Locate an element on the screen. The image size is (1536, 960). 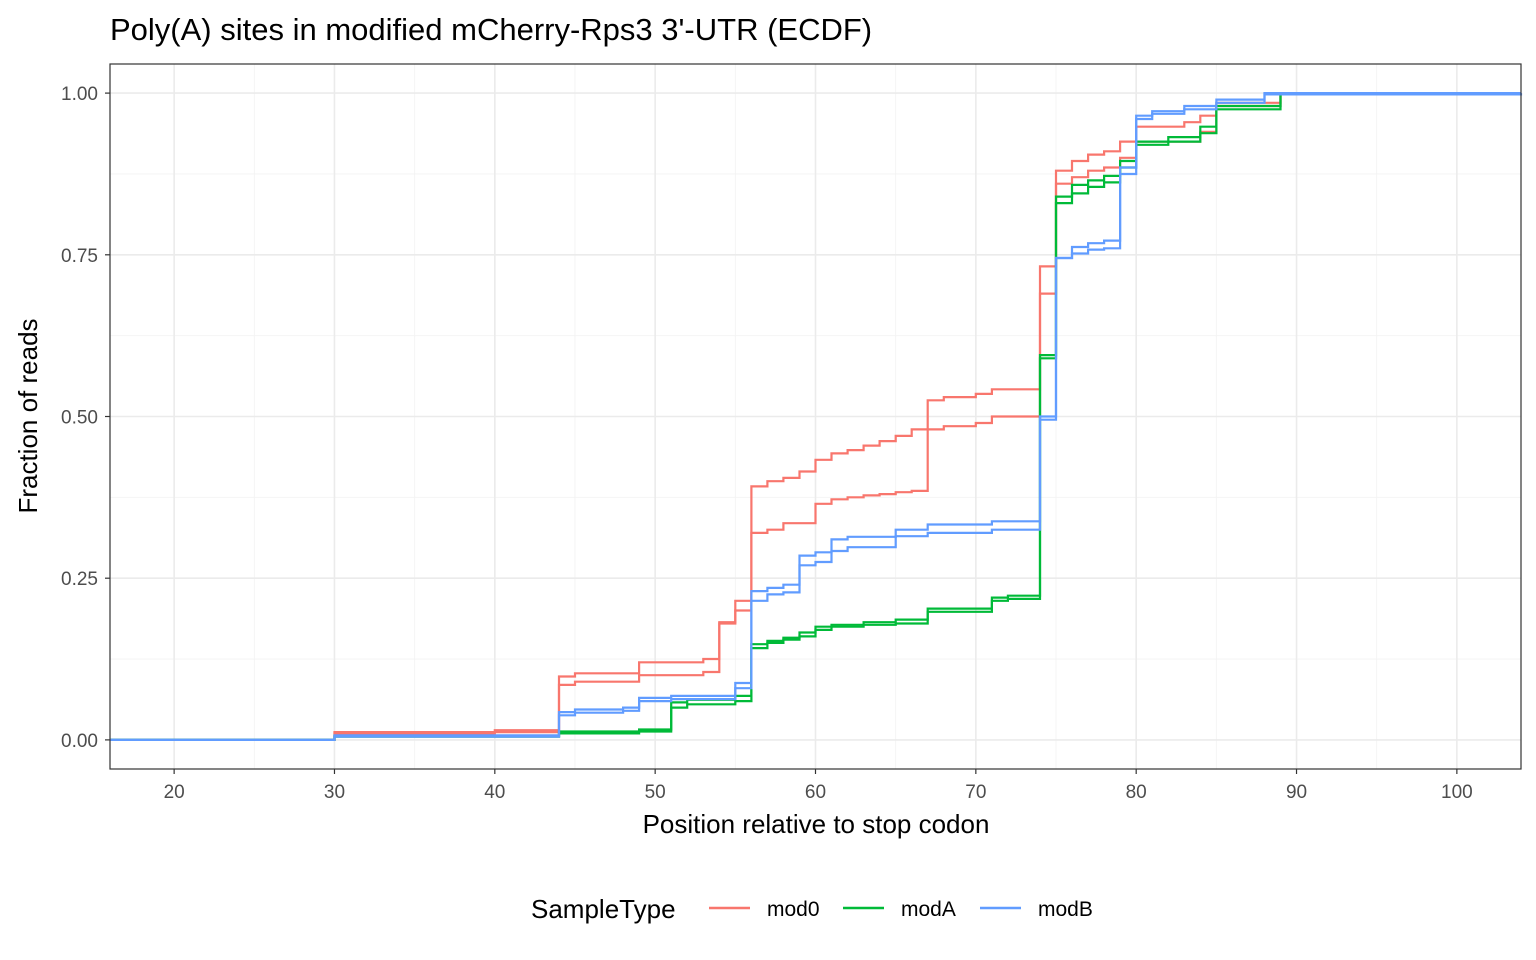
x-axis: 20 30 40 50 60 70 80 90 100 is located at coordinates (818, 786).